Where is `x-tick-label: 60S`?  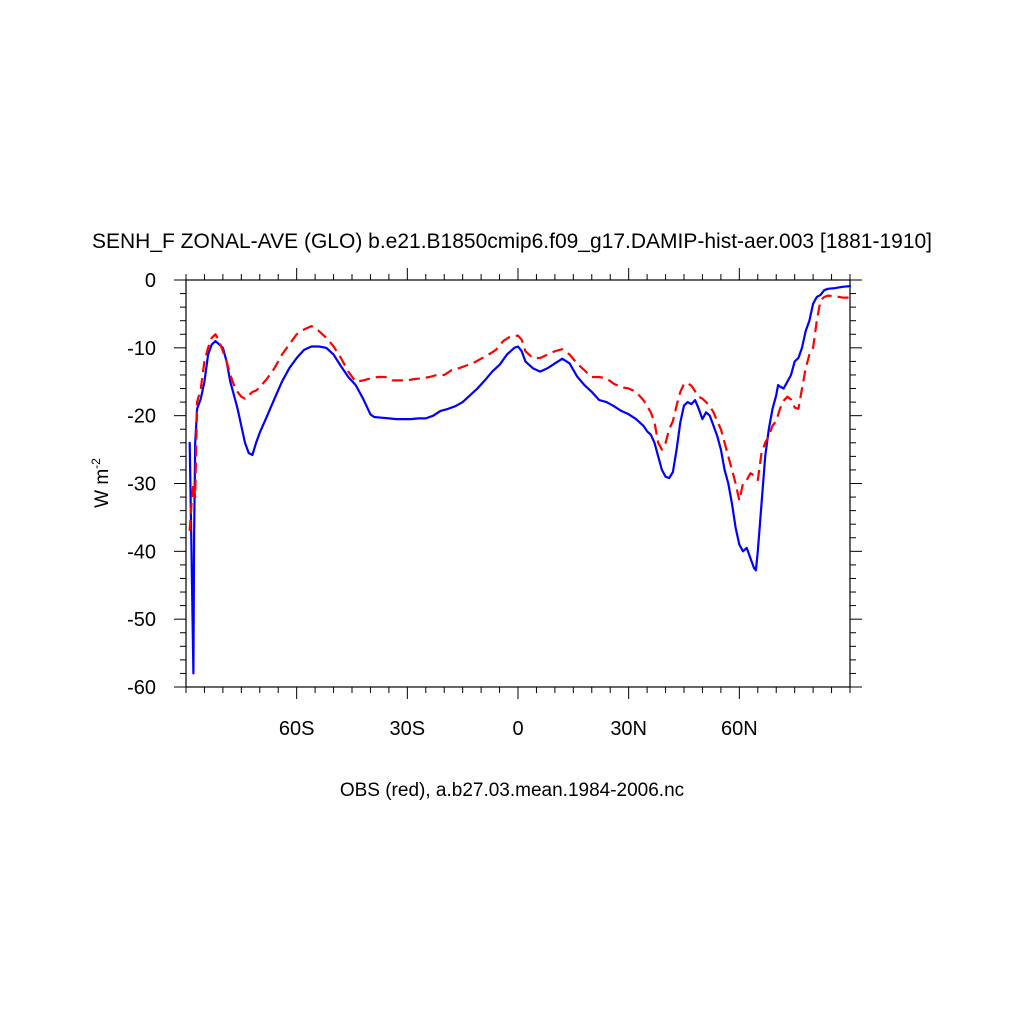
x-tick-label: 60S is located at coordinates (297, 729).